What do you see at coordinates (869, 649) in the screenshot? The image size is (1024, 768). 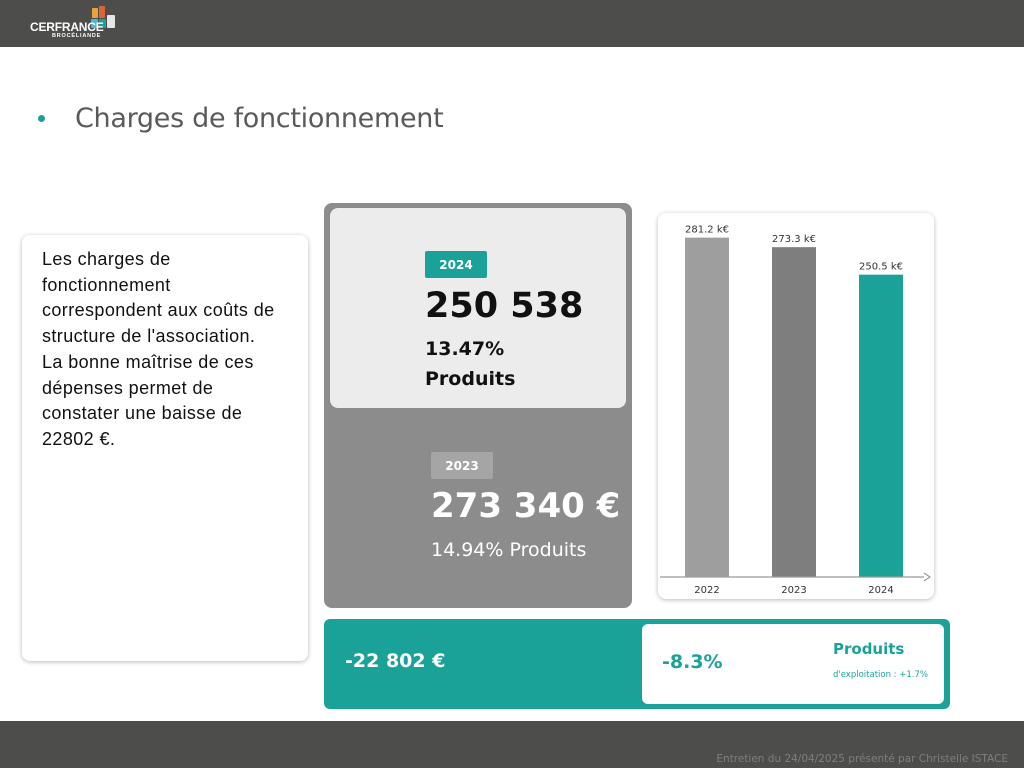 I see `variation-label: Produits` at bounding box center [869, 649].